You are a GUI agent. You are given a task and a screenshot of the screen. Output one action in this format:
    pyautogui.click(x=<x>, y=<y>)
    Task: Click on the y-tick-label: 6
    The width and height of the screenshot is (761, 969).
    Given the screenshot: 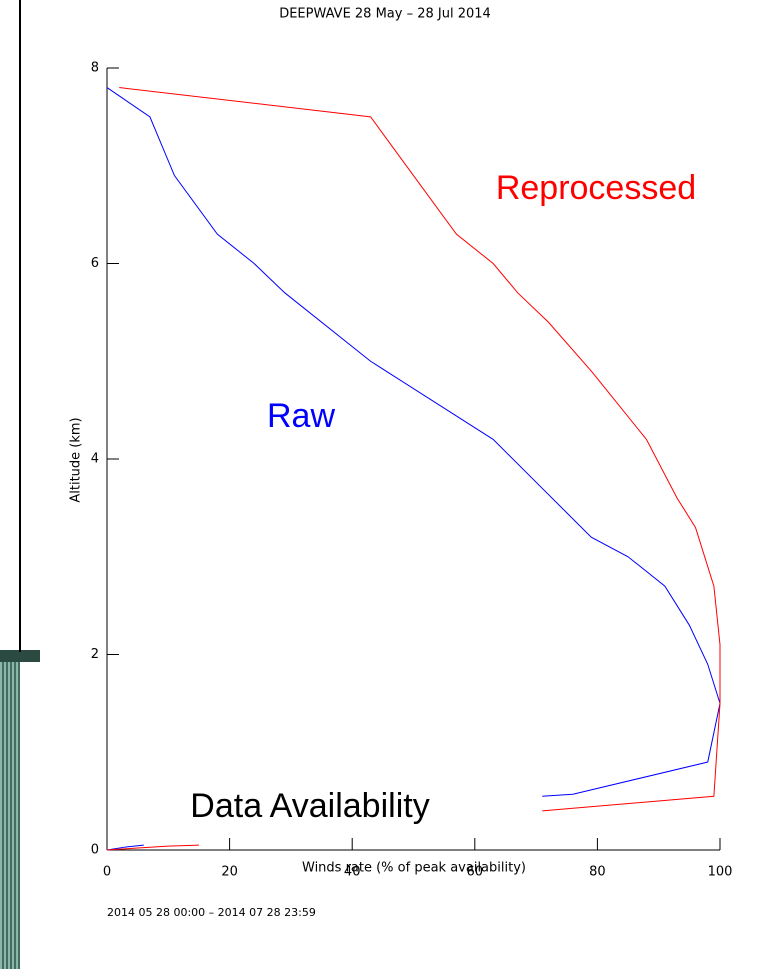 What is the action you would take?
    pyautogui.click(x=95, y=263)
    